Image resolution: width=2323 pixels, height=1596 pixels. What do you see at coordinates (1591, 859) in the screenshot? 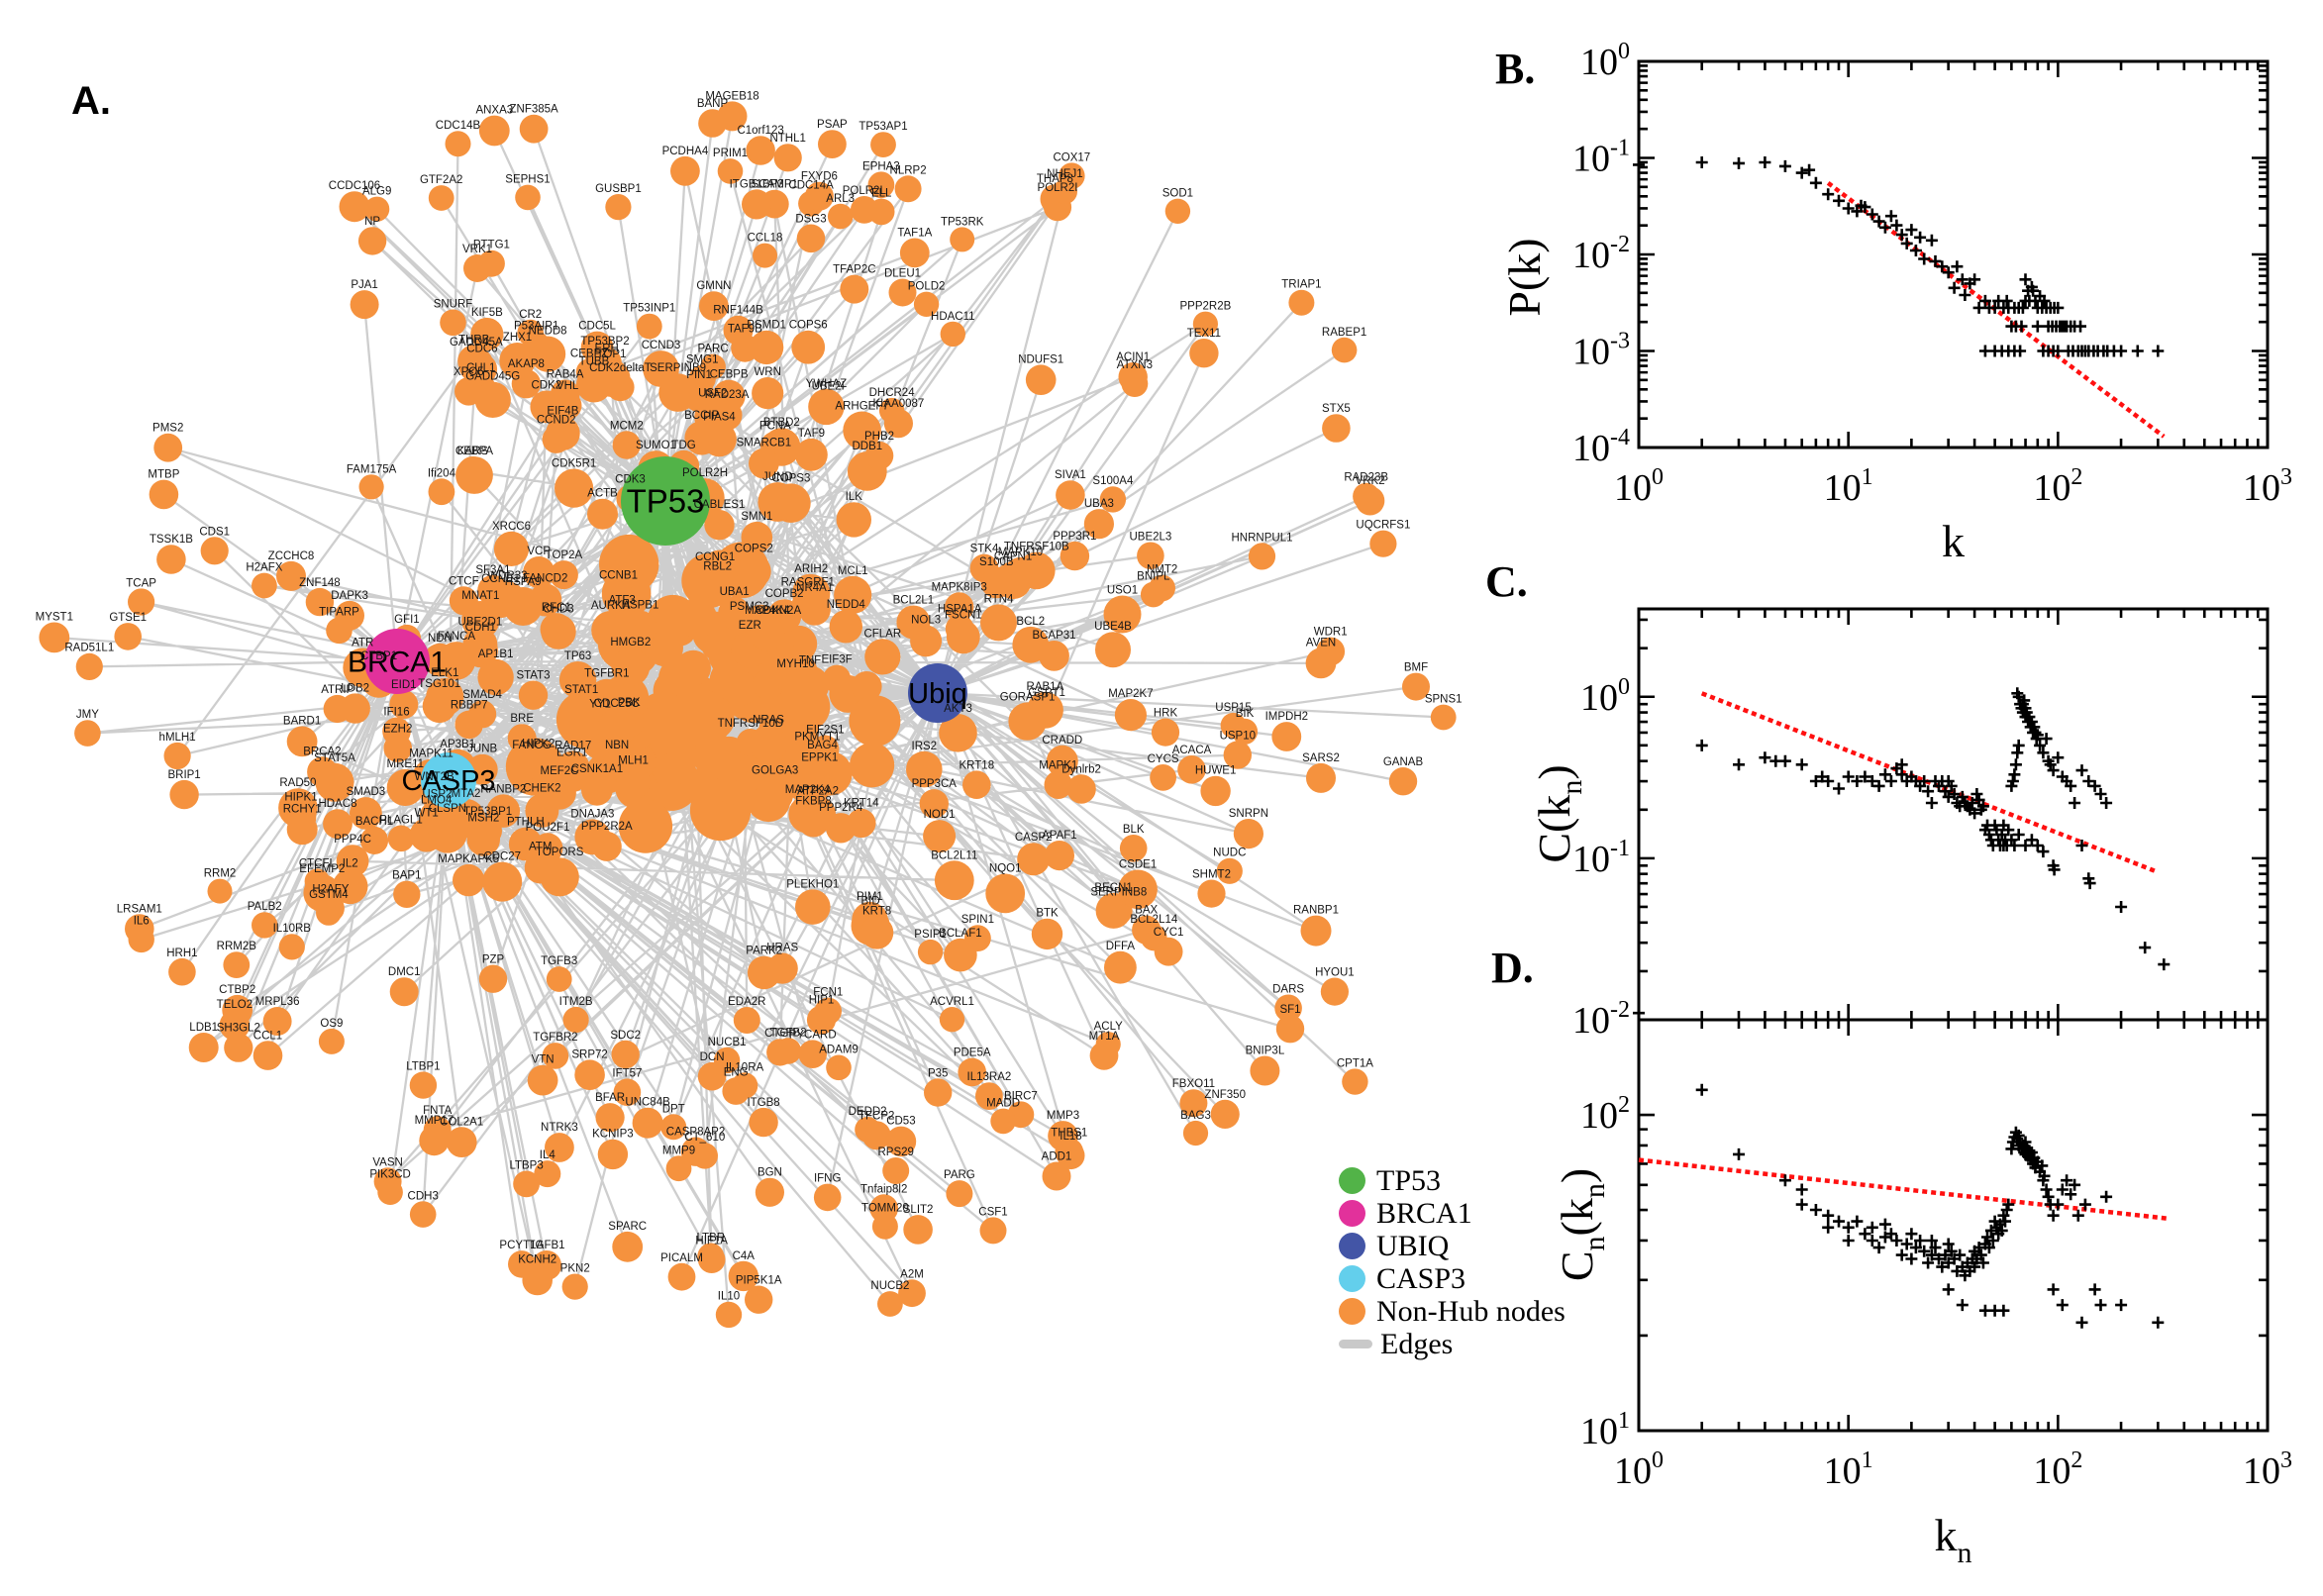
I see `tick-base: 10` at bounding box center [1591, 859].